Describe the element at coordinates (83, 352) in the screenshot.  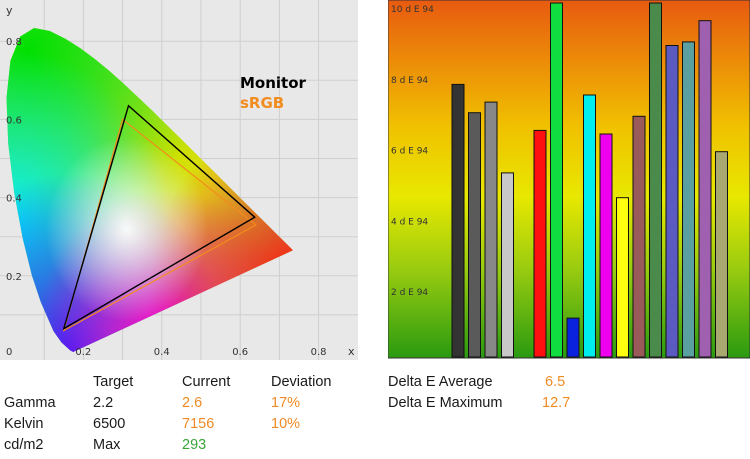
I see `x-tick-label: 0.2` at that location.